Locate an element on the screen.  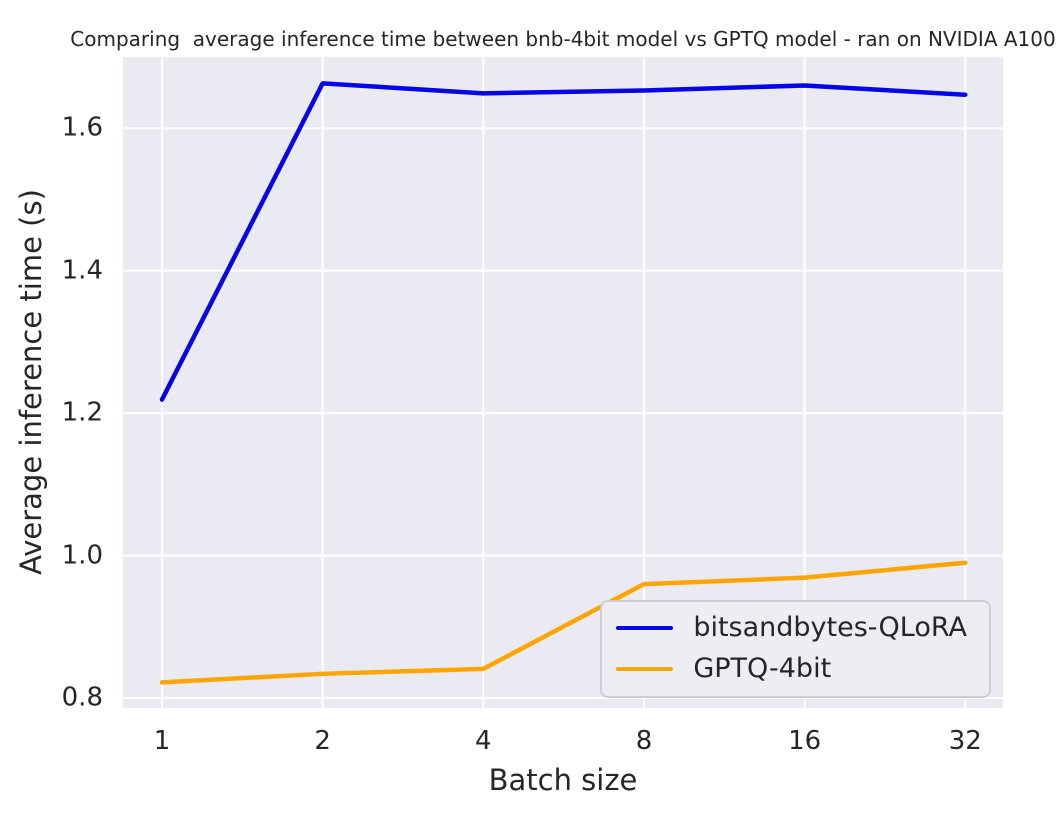
legend-item: GPTQ-4bit is located at coordinates (791, 668).